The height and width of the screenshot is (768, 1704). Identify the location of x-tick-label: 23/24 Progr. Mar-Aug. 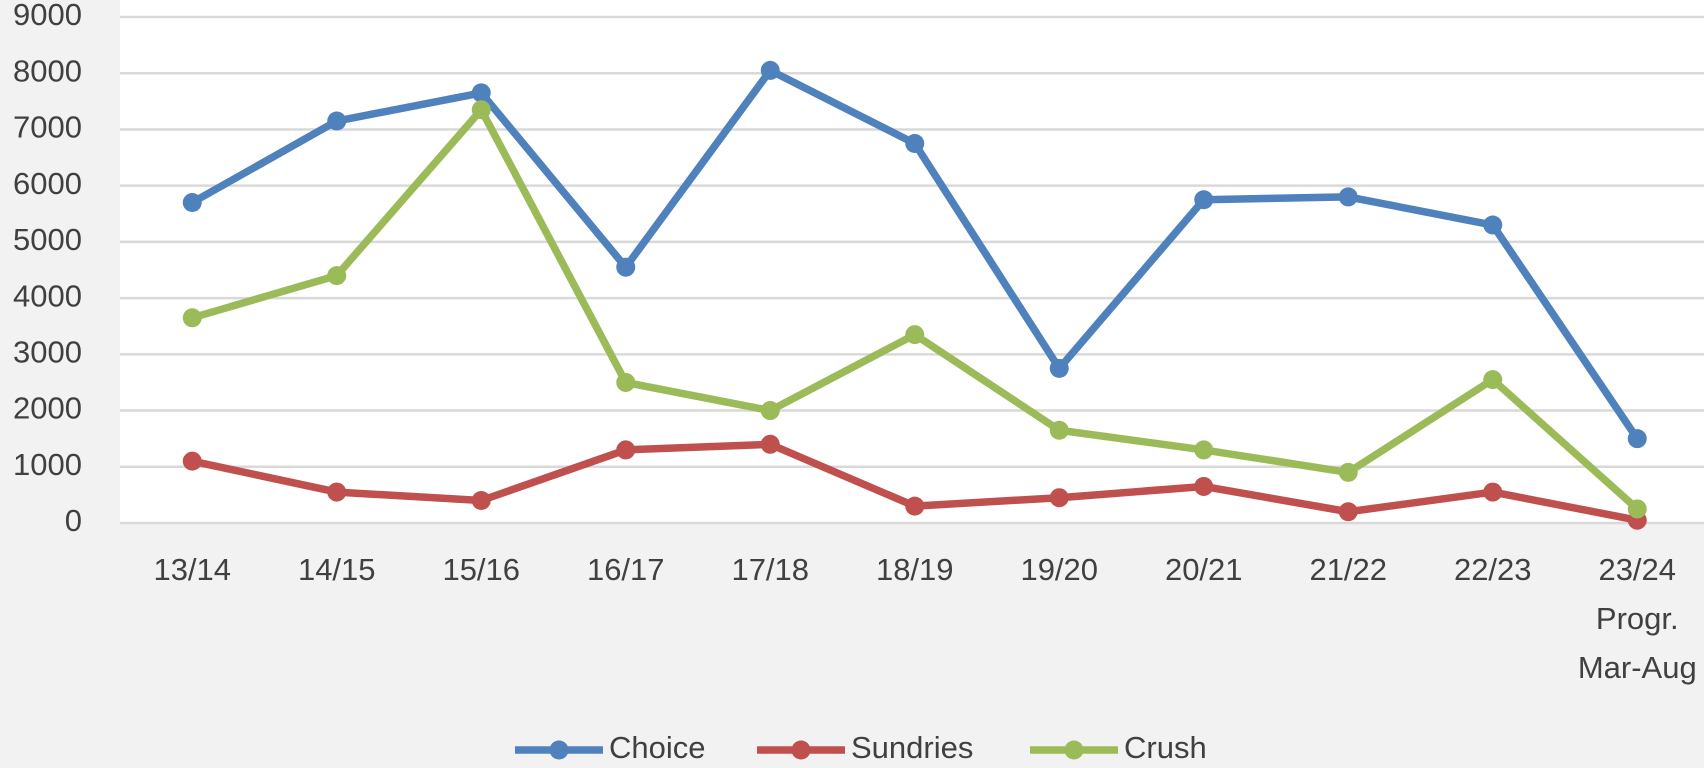
(1637, 618).